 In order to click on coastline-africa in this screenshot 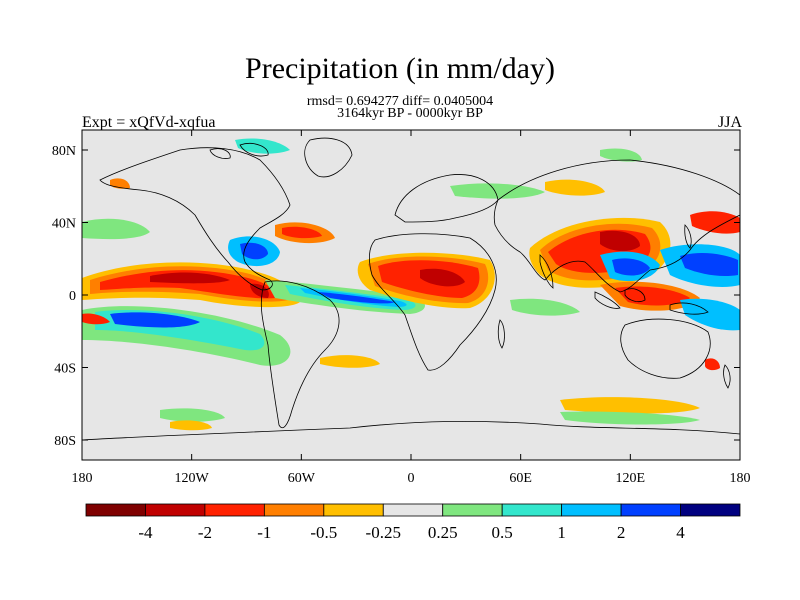, I will do `click(432, 302)`.